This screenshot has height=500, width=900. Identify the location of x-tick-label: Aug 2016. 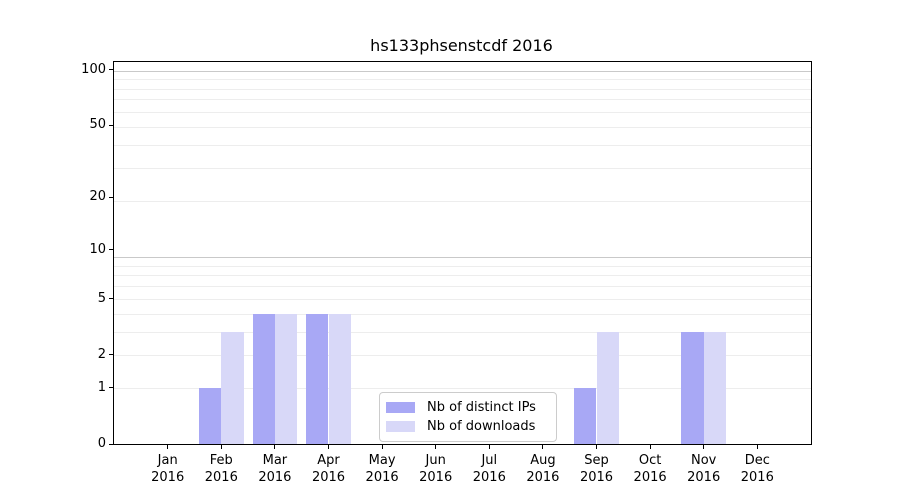
(543, 469).